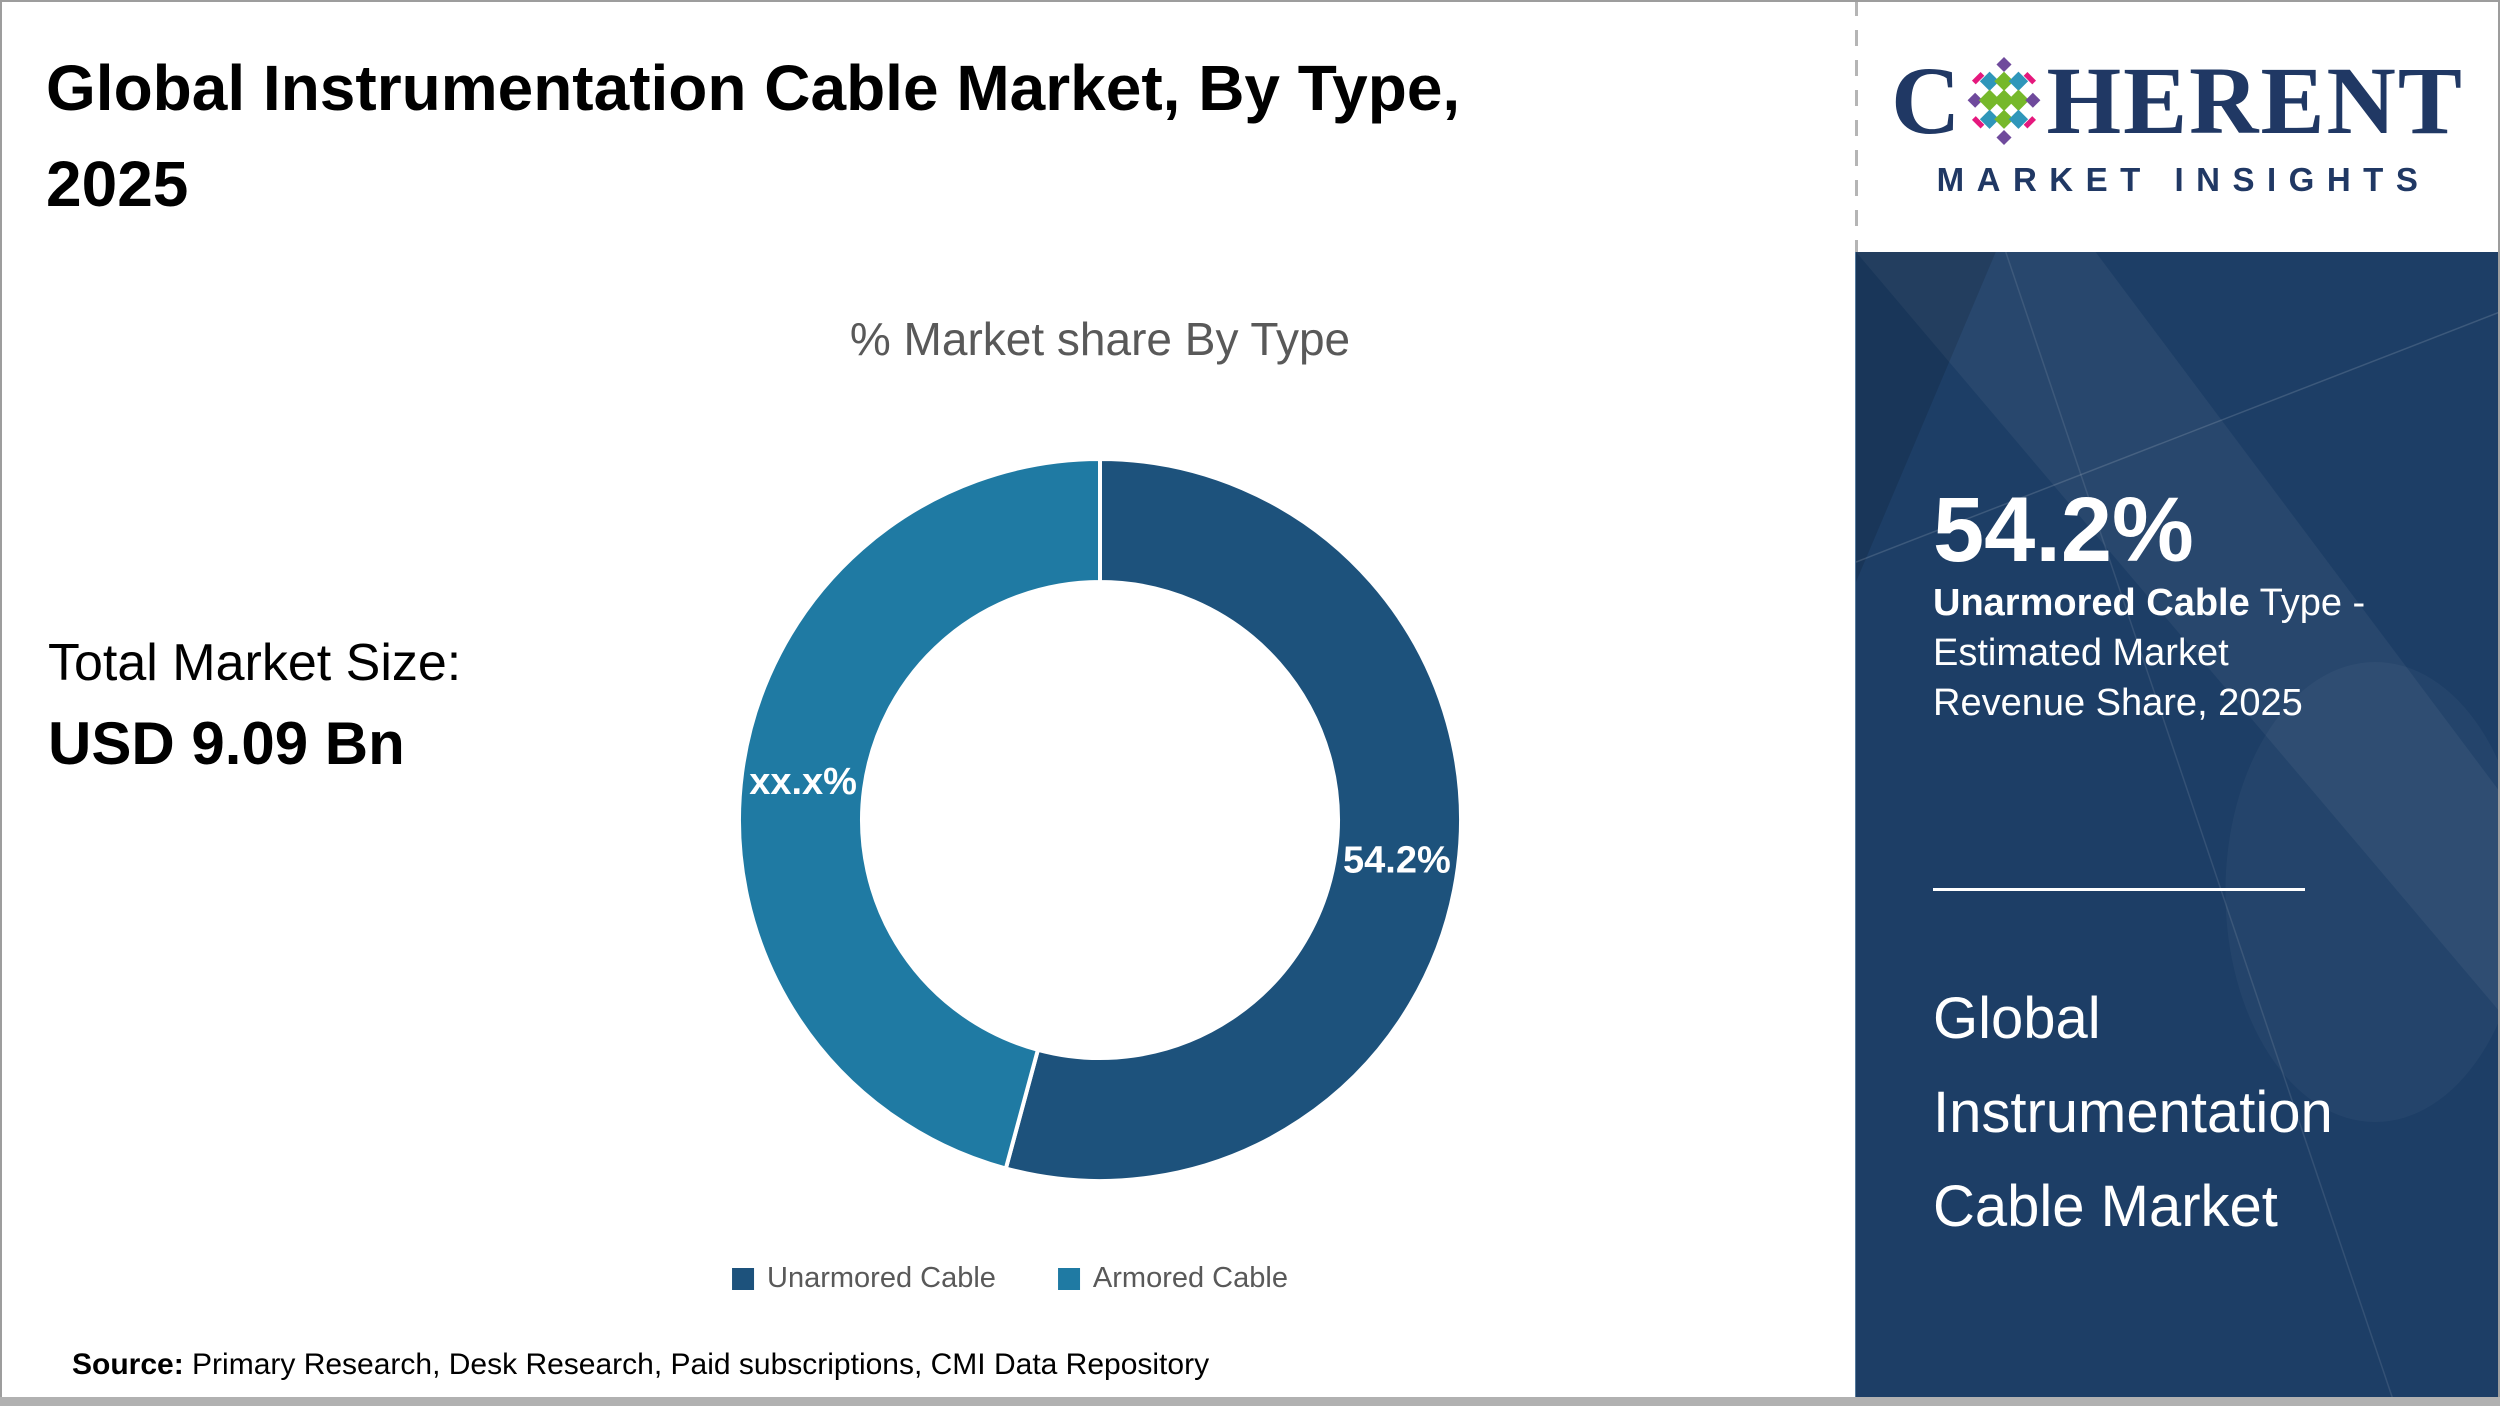 This screenshot has width=2500, height=1406. I want to click on total-market-size-value: USD 9.09 Bn, so click(226, 743).